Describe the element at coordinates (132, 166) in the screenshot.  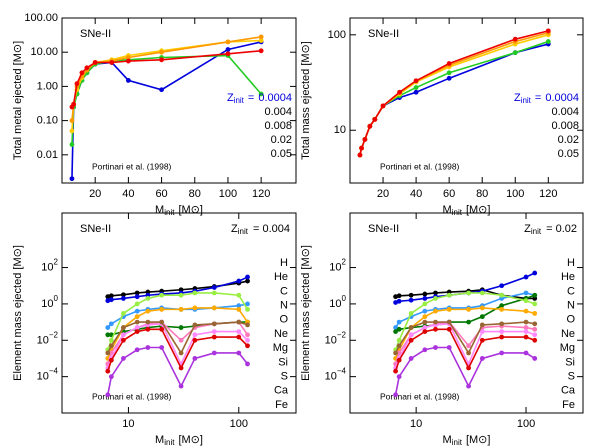
I see `annotation: Portinari et al. (1998)` at that location.